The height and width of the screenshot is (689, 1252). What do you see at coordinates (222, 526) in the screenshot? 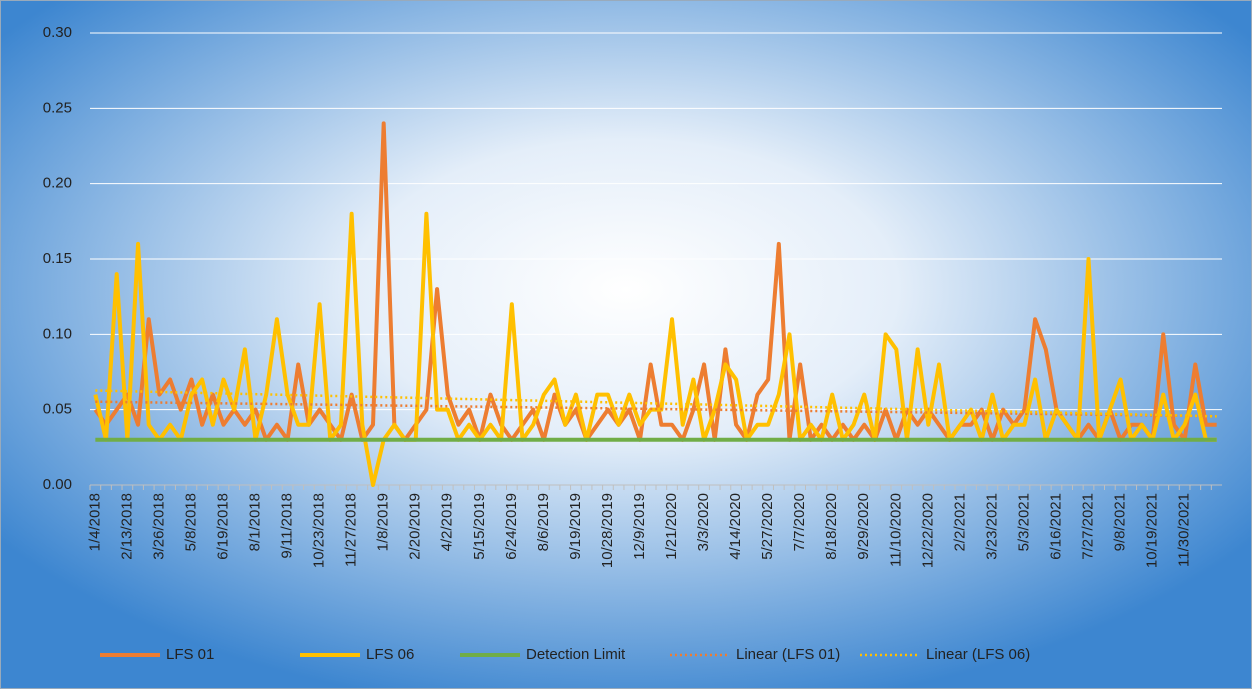
I see `x-tick-label: 6/19/2018` at bounding box center [222, 526].